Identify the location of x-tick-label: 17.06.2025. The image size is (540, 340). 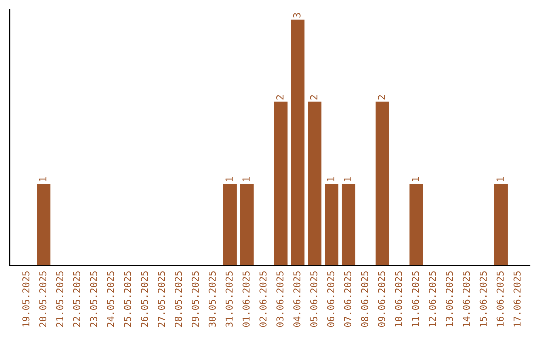
(517, 299).